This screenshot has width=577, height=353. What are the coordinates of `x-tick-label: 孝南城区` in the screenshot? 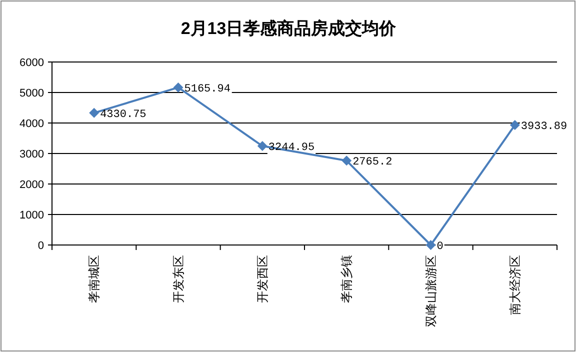 It's located at (94, 279).